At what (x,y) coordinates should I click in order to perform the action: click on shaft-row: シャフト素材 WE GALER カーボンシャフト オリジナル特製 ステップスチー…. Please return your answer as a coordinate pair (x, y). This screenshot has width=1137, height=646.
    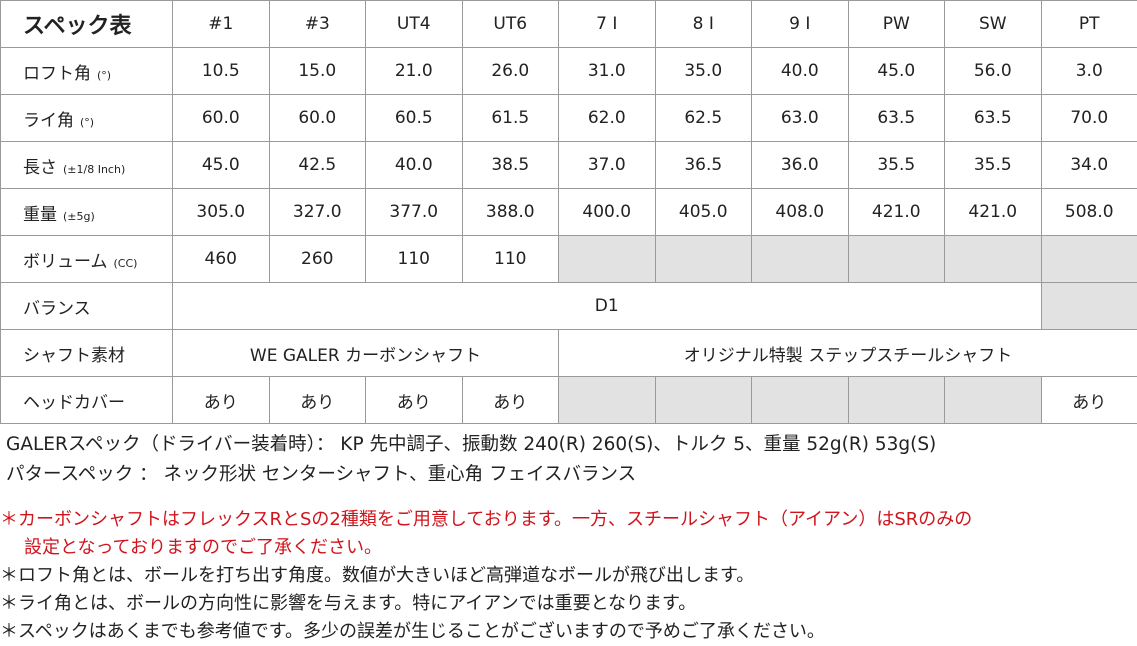
    Looking at the image, I should click on (569, 353).